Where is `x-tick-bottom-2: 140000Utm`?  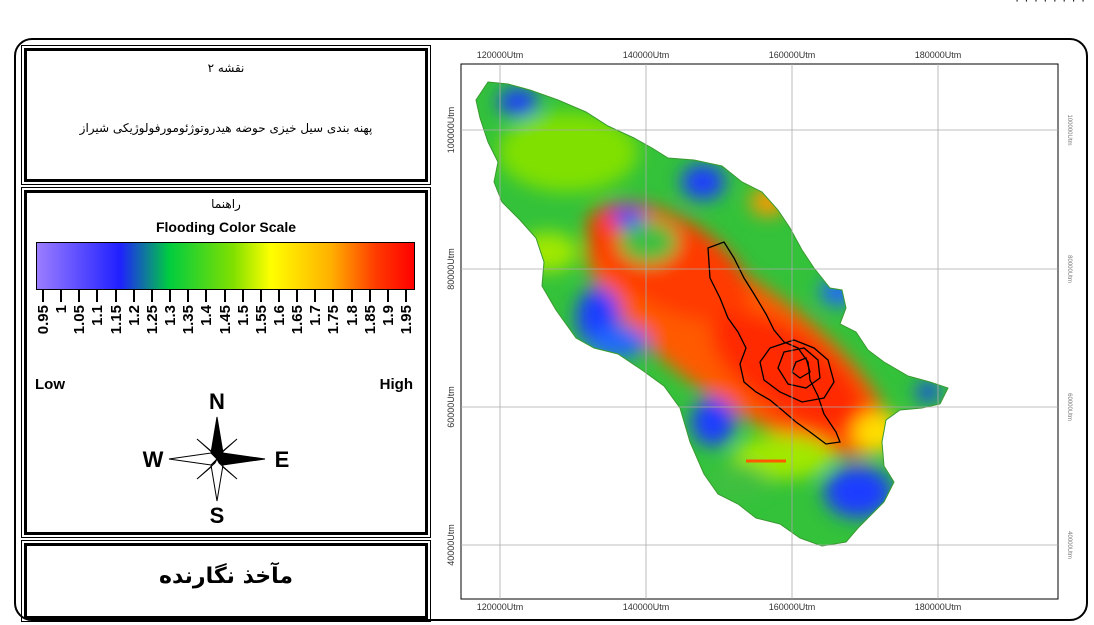
x-tick-bottom-2: 140000Utm is located at coordinates (646, 607).